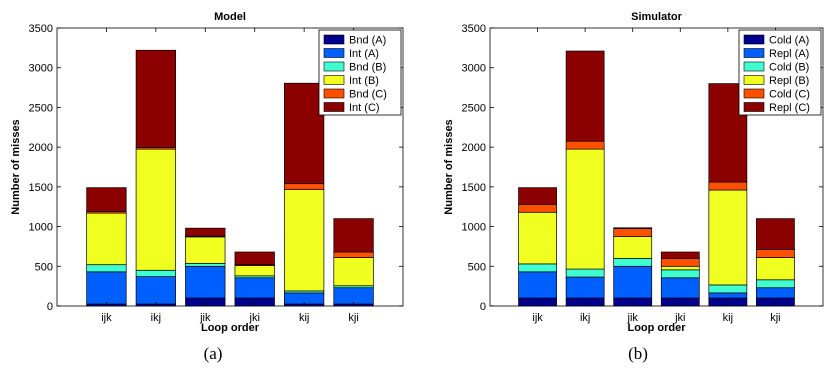 This screenshot has height=375, width=838. I want to click on chart1-ytick-label: 1000, so click(41, 228).